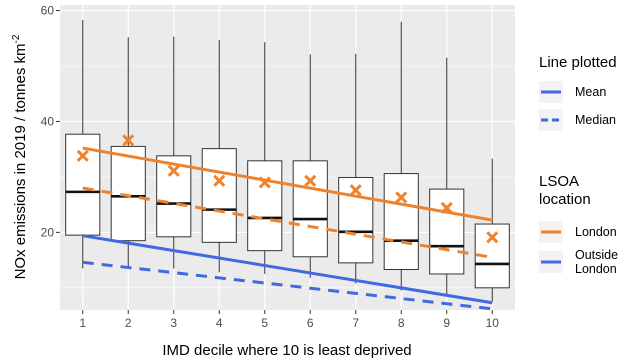 The width and height of the screenshot is (634, 360). I want to click on x-axis-title: IMD decile where 10 is least deprived, so click(286, 350).